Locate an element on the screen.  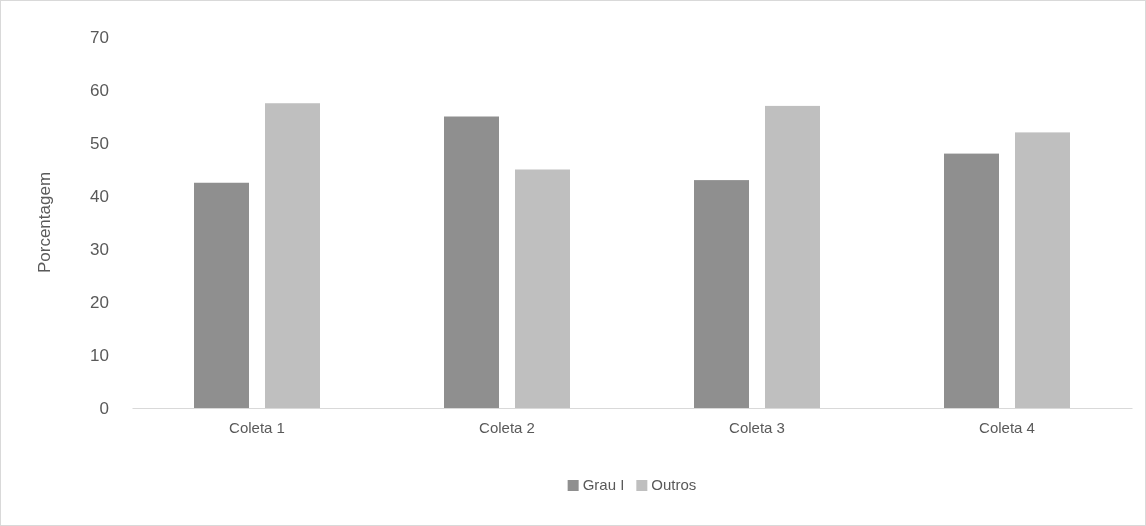
y-tick-label: 60 is located at coordinates (99, 90).